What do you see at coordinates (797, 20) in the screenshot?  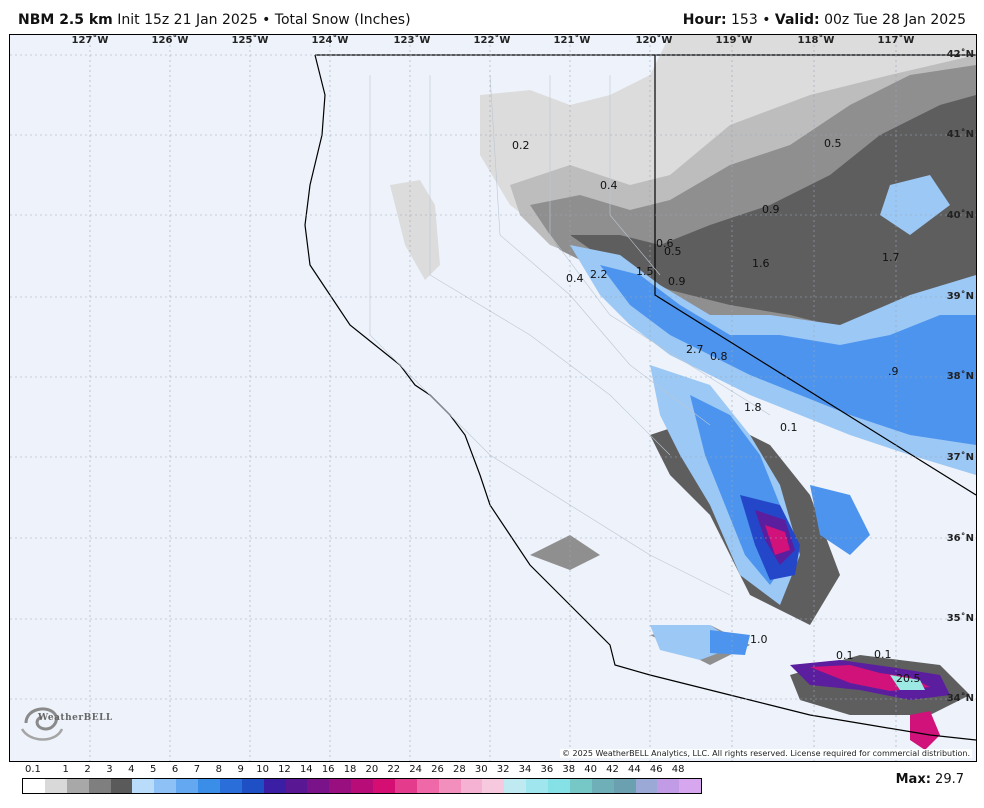 I see `valid-label: Valid:` at bounding box center [797, 20].